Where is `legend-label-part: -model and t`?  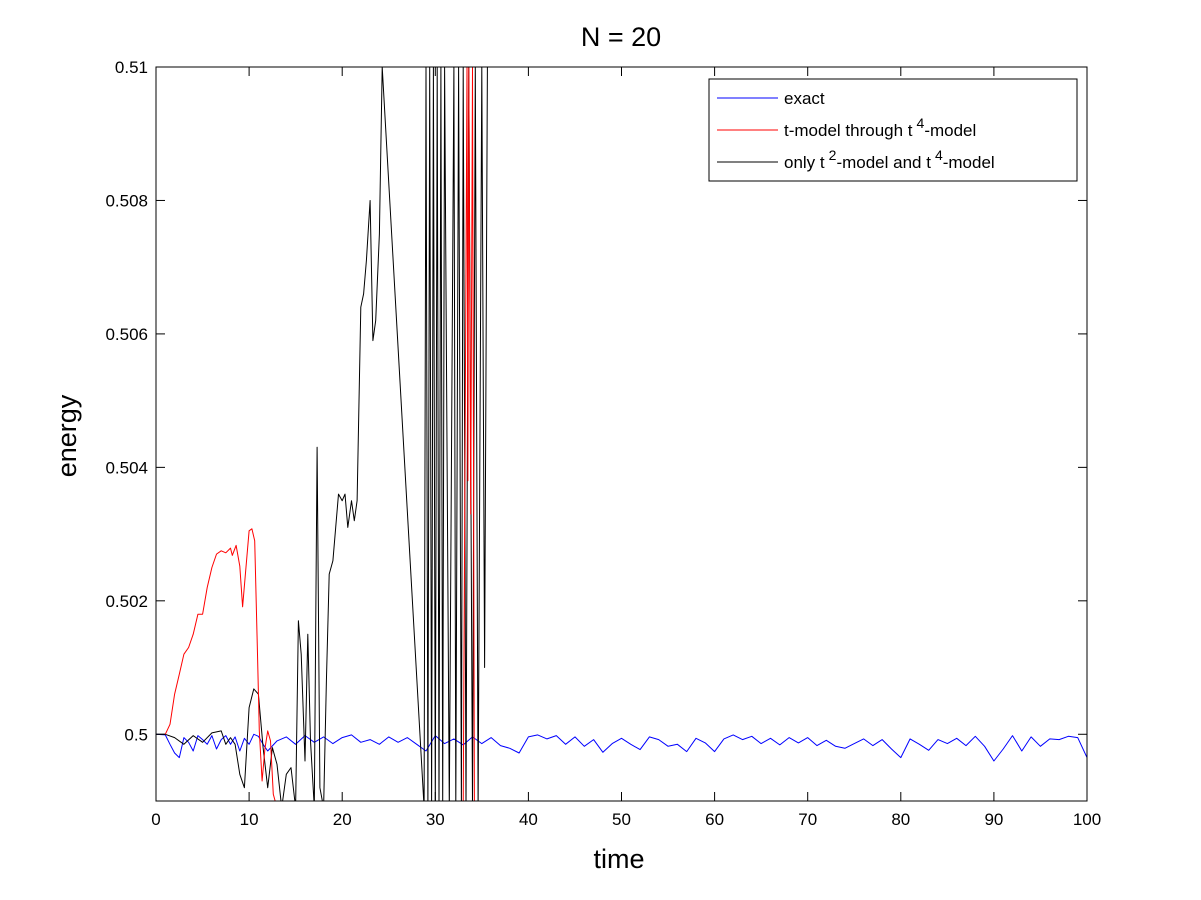
legend-label-part: -model and t is located at coordinates (883, 162).